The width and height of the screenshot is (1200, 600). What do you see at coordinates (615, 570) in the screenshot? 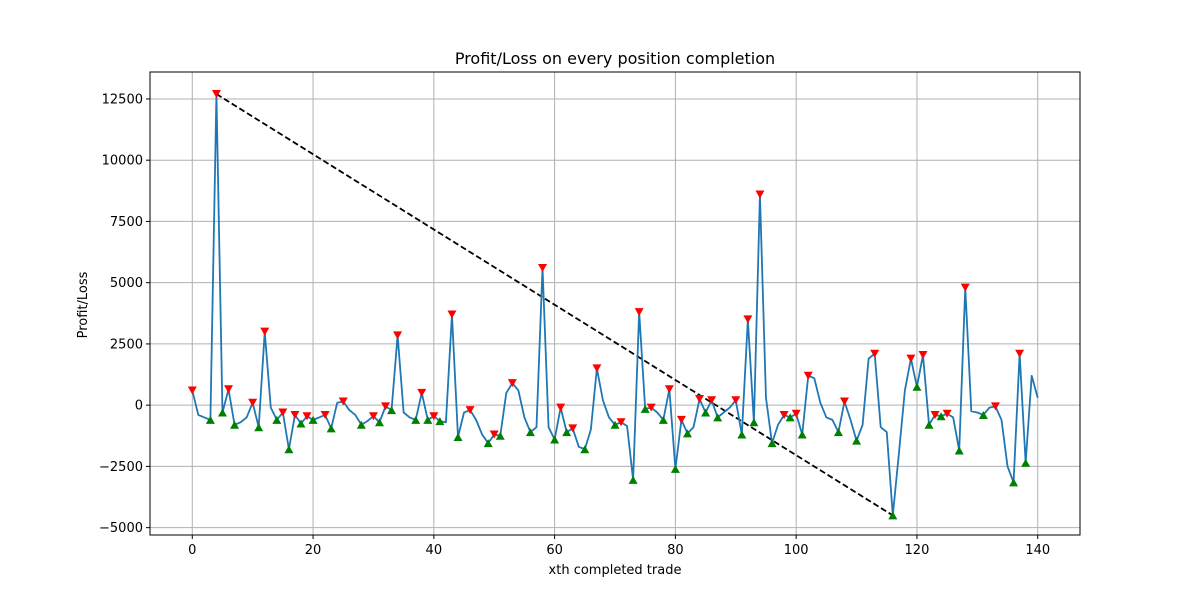
I see `x-axis-label: xth completed trade` at bounding box center [615, 570].